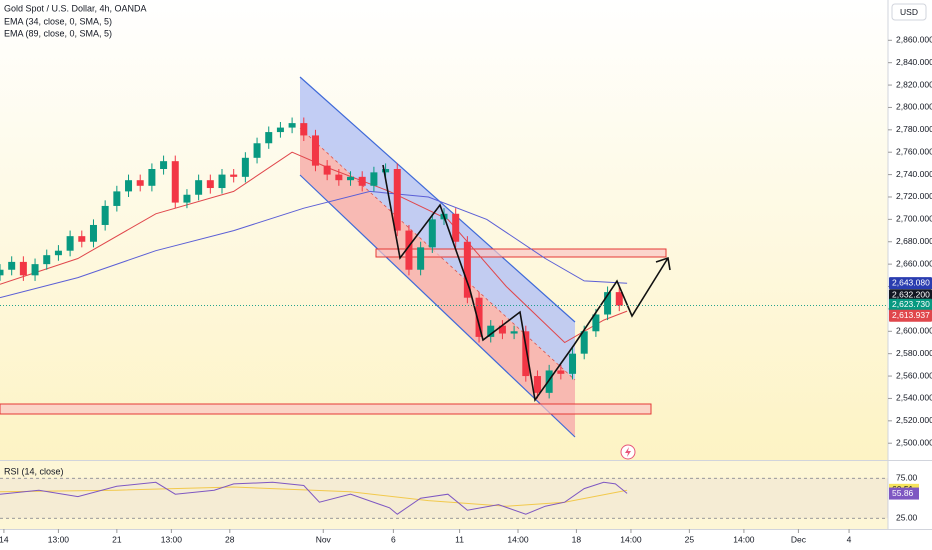  I want to click on price-badge-label: 2,623.730, so click(911, 304).